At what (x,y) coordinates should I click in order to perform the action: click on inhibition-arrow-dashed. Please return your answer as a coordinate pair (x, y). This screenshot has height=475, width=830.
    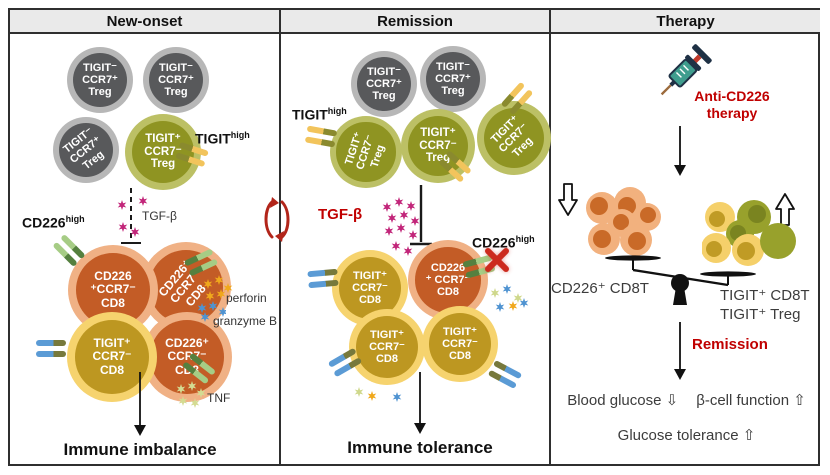
    Looking at the image, I should click on (131, 216).